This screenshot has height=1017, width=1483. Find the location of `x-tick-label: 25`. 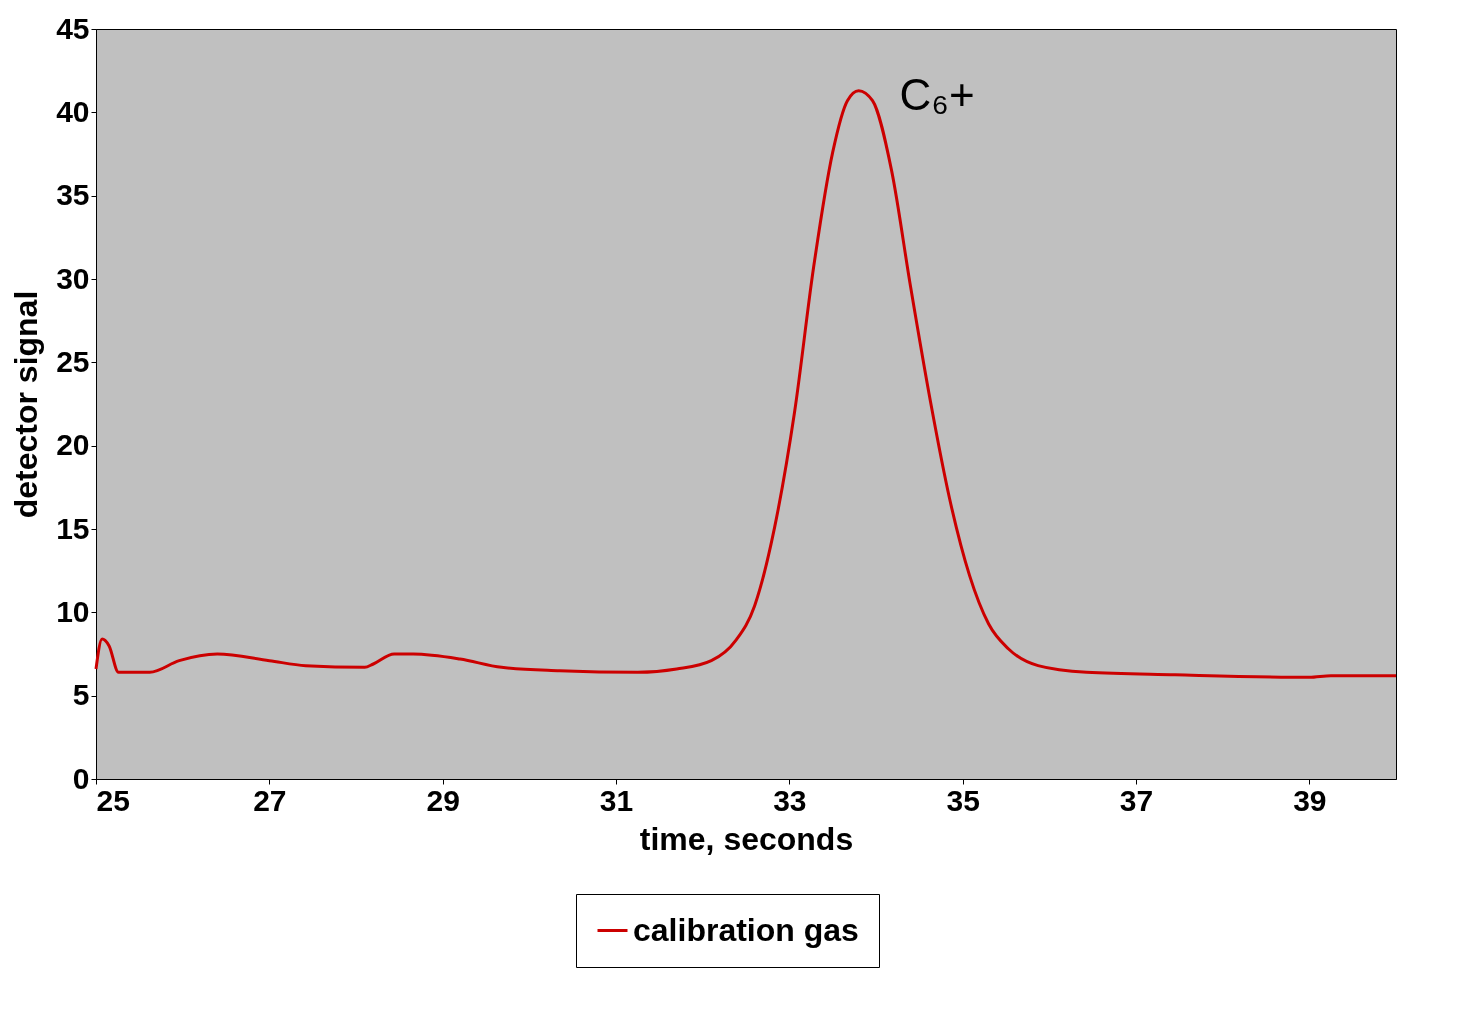

x-tick-label: 25 is located at coordinates (113, 800).